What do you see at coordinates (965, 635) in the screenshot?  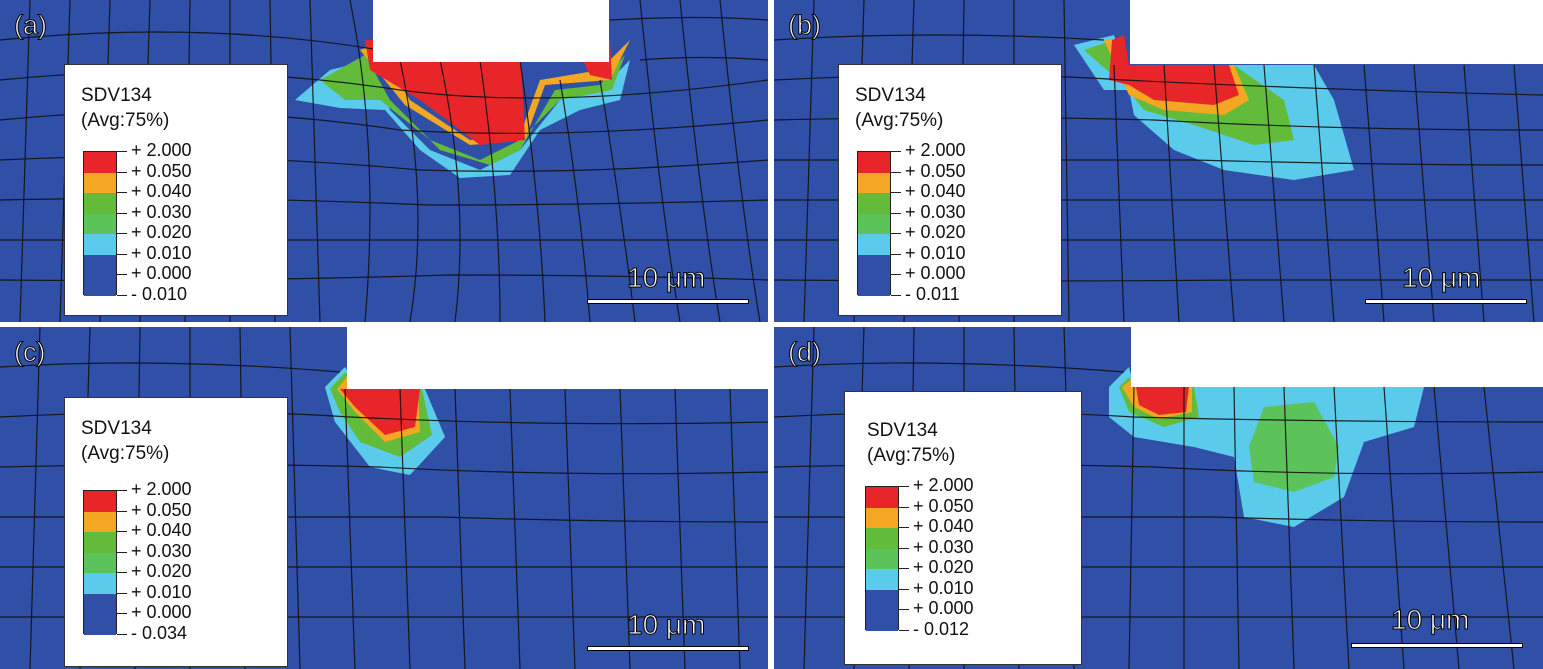 I see `legend-row: - 0.012` at bounding box center [965, 635].